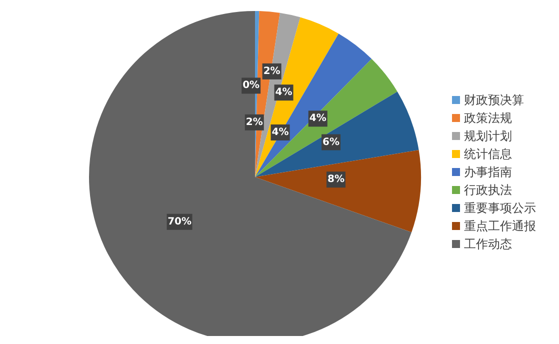 The width and height of the screenshot is (559, 344). I want to click on legend-label: 规划计划, so click(488, 136).